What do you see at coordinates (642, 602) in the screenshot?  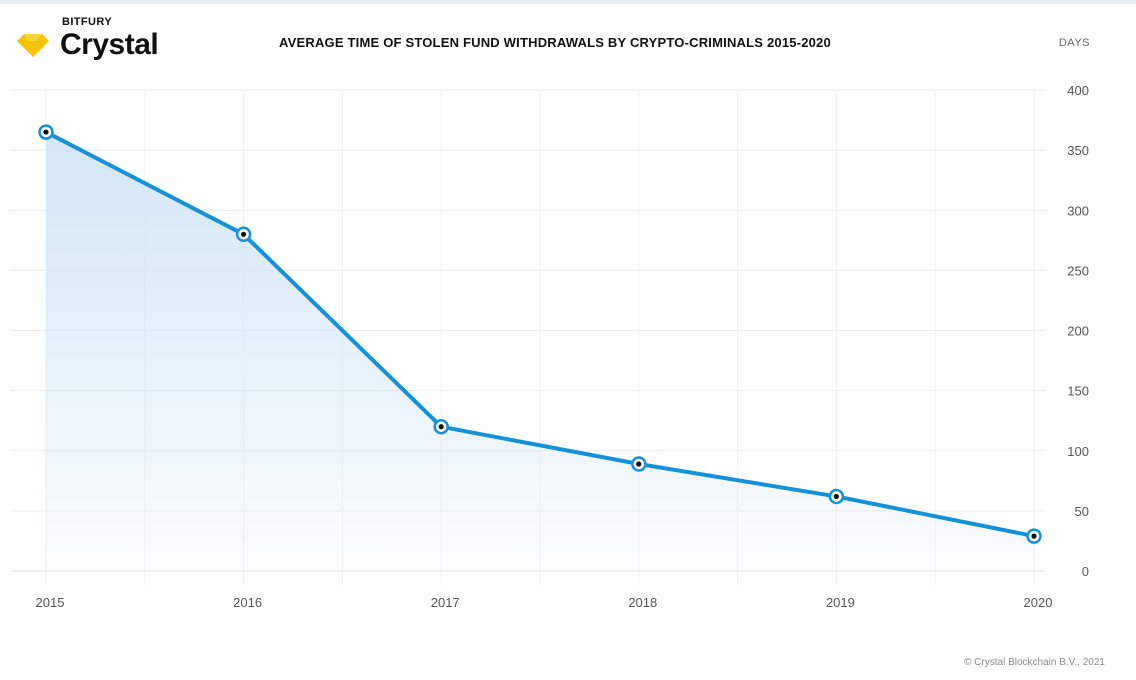 I see `x-tick-label: 2018` at bounding box center [642, 602].